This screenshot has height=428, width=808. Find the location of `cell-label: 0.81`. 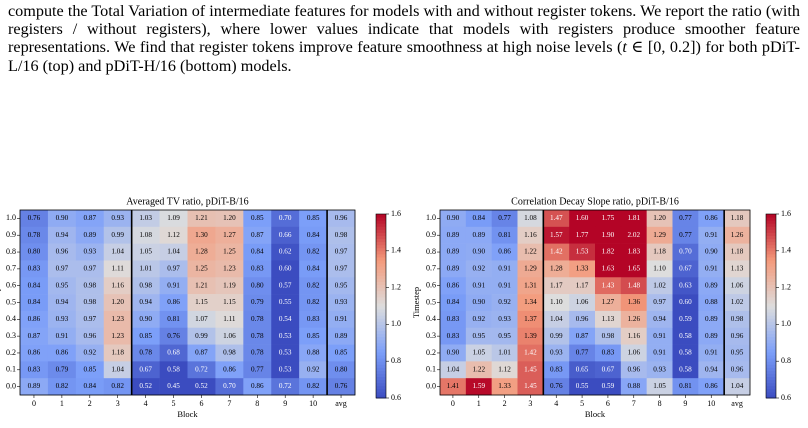

cell-label: 0.81 is located at coordinates (685, 386).